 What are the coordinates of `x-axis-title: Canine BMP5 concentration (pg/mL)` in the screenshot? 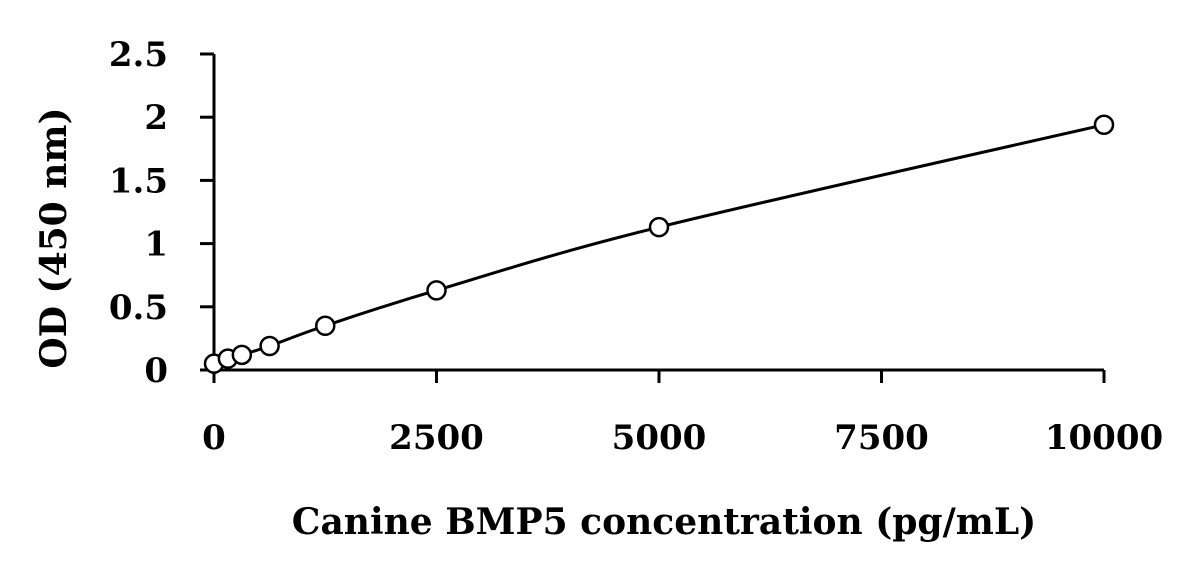 It's located at (664, 522).